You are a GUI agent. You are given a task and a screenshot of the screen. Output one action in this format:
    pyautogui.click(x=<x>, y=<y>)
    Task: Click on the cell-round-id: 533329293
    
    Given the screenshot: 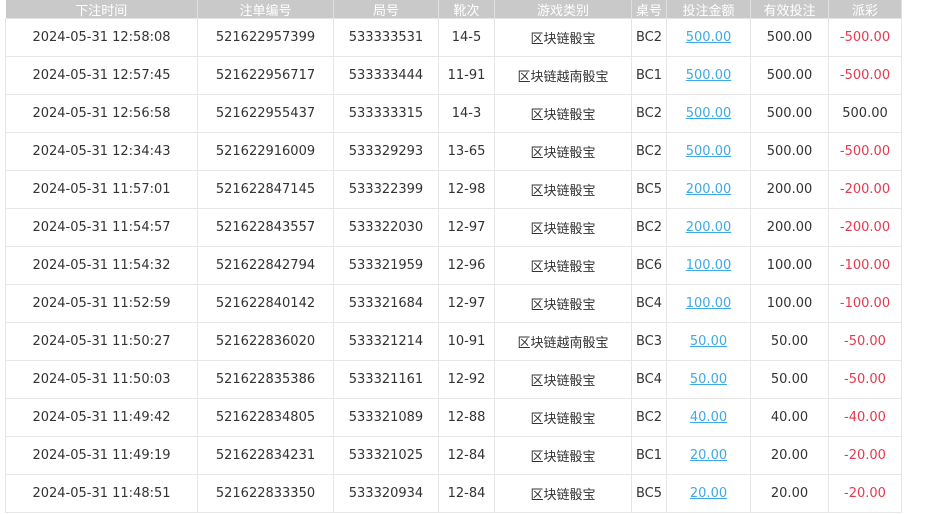 What is the action you would take?
    pyautogui.click(x=386, y=151)
    